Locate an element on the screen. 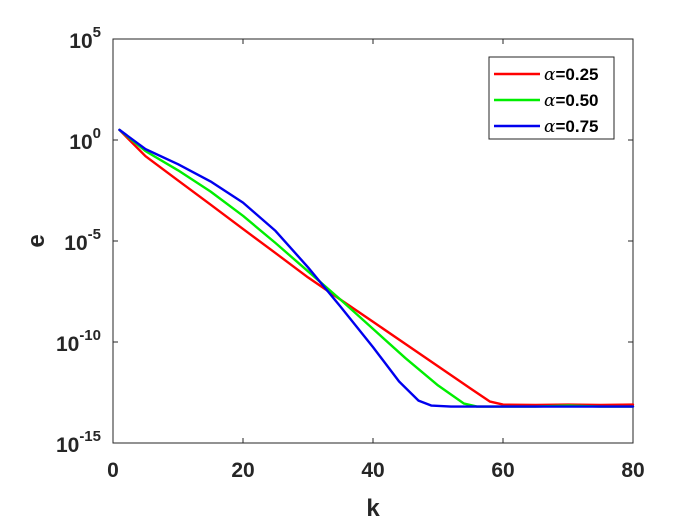 Image resolution: width=700 pixels, height=525 pixels. x-tick-label: 40 is located at coordinates (372, 470).